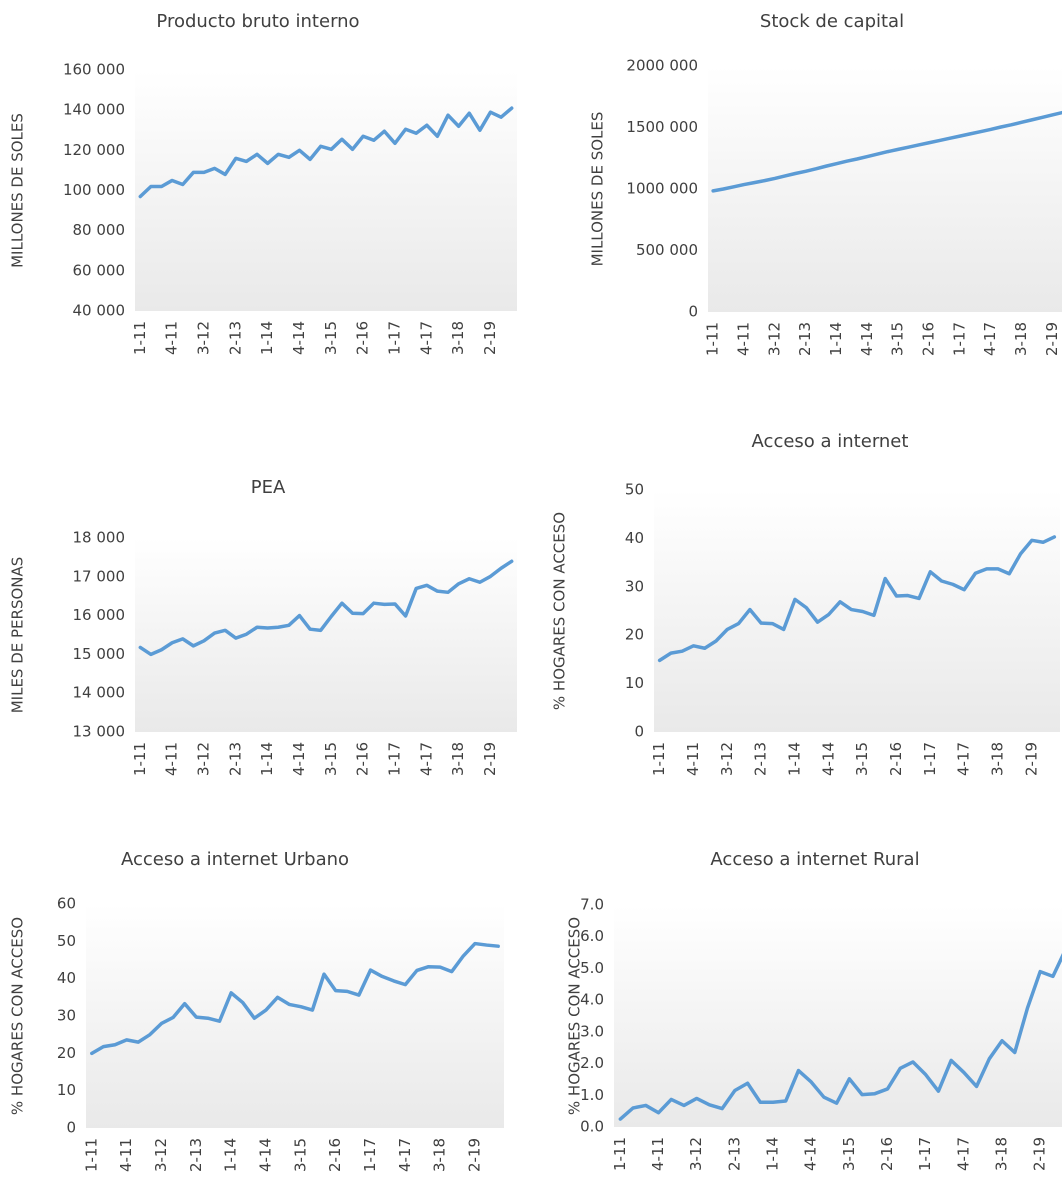 This screenshot has width=1062, height=1180. What do you see at coordinates (662, 66) in the screenshot?
I see `y-tick-label: 2000 000` at bounding box center [662, 66].